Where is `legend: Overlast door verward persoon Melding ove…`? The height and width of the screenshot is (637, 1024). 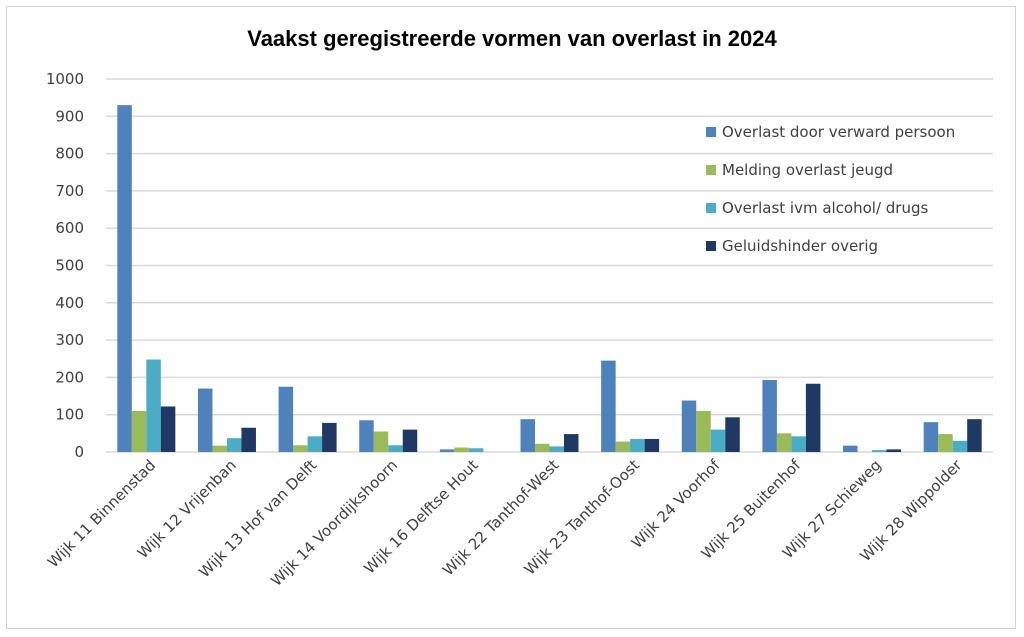 legend: Overlast door verward persoon Melding ove… is located at coordinates (830, 189).